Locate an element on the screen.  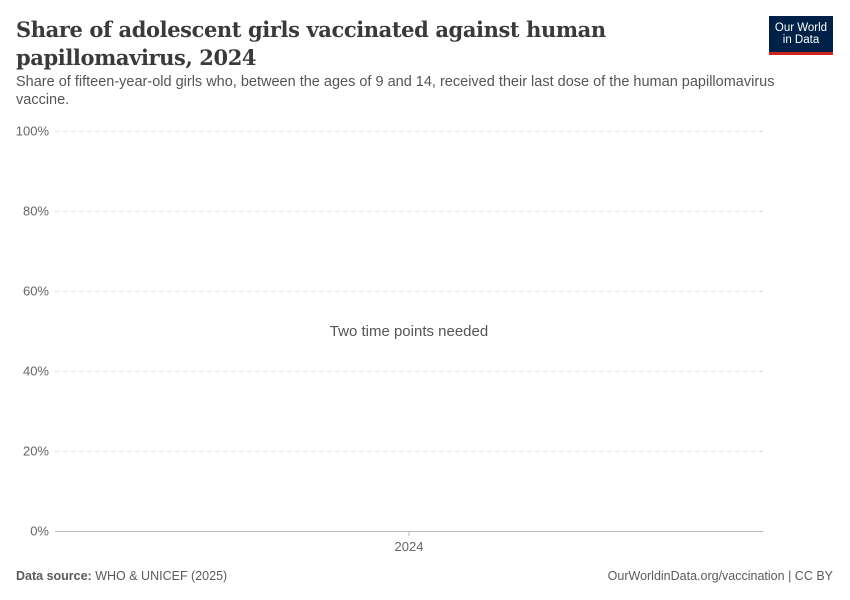
logo-line-1: Our World is located at coordinates (801, 27).